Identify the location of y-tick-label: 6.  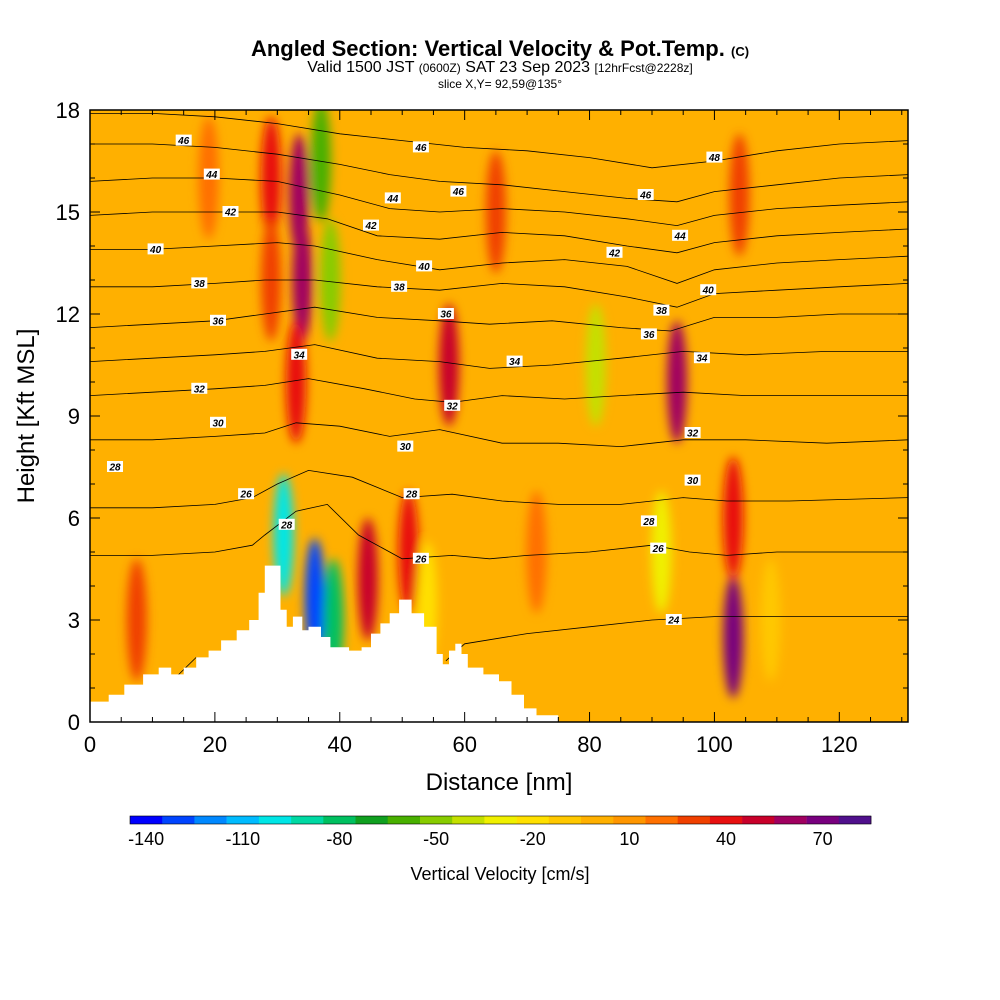
(74, 518).